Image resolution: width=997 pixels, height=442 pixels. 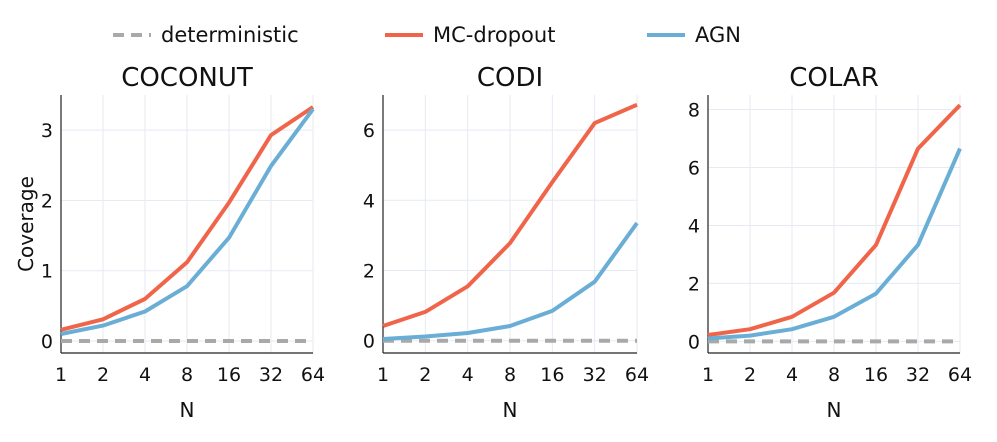 I want to click on y-axis-label: Coverage, so click(x=26, y=224).